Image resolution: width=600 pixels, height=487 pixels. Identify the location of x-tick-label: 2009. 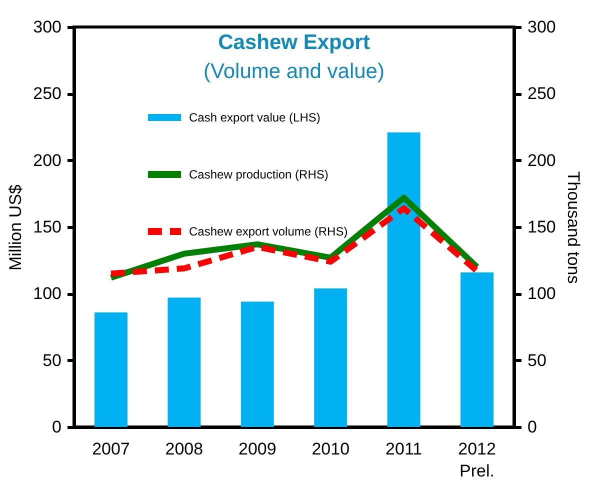
(257, 449).